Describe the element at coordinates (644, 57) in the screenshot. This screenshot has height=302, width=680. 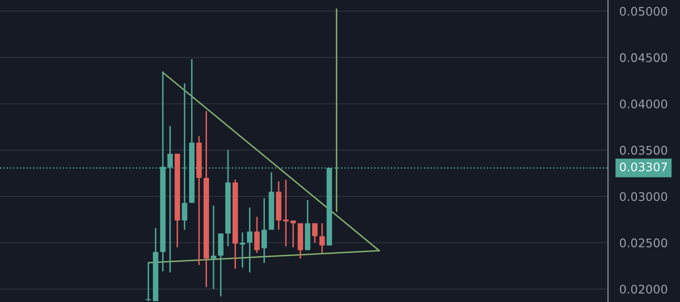
I see `y-tick-label: 0.04500` at that location.